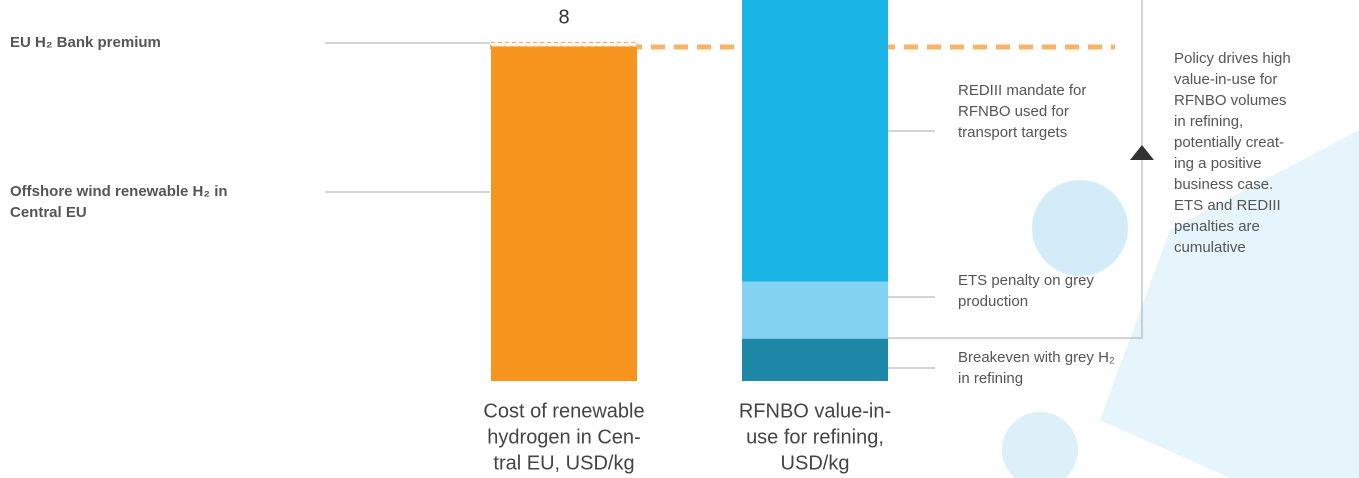  Describe the element at coordinates (1229, 304) in the screenshot. I see `hexagon-shape` at that location.